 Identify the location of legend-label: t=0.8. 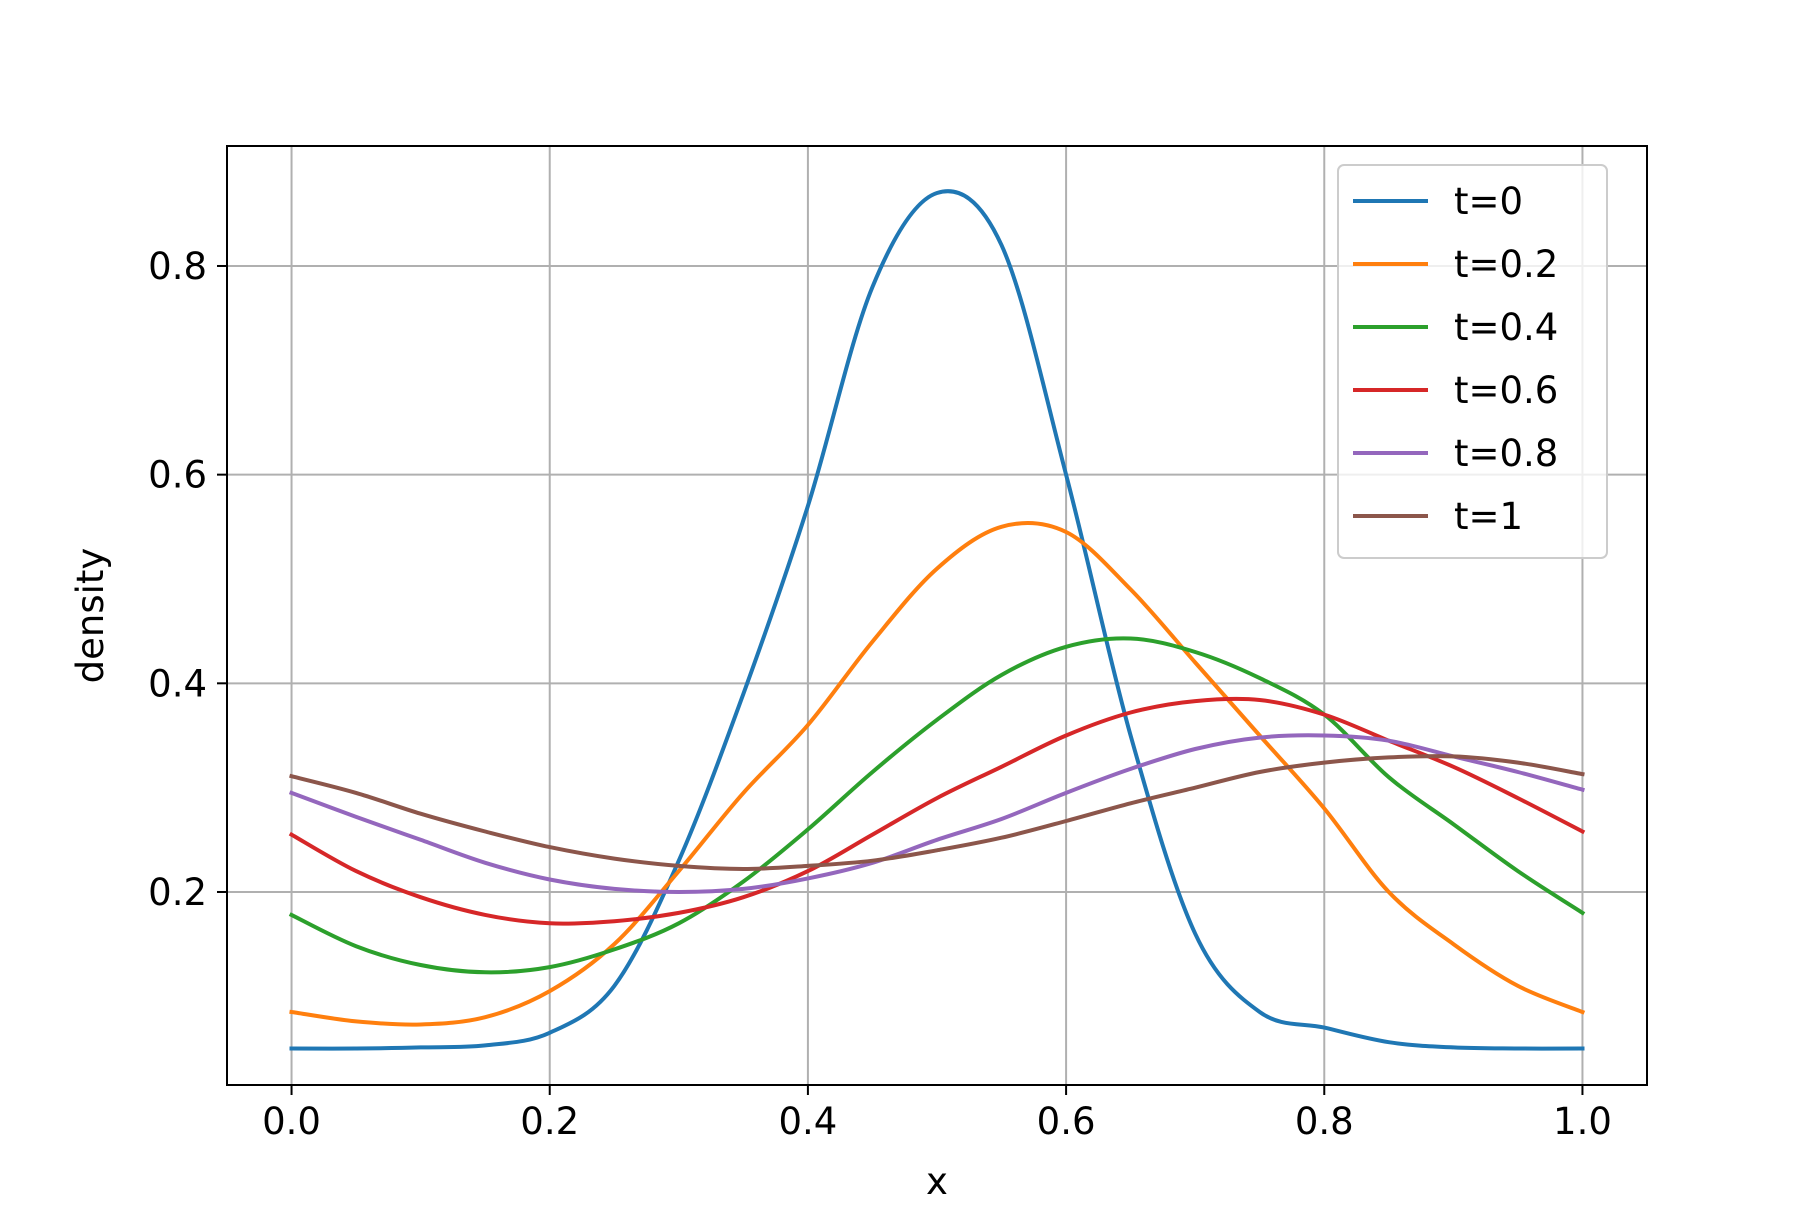
(1506, 453).